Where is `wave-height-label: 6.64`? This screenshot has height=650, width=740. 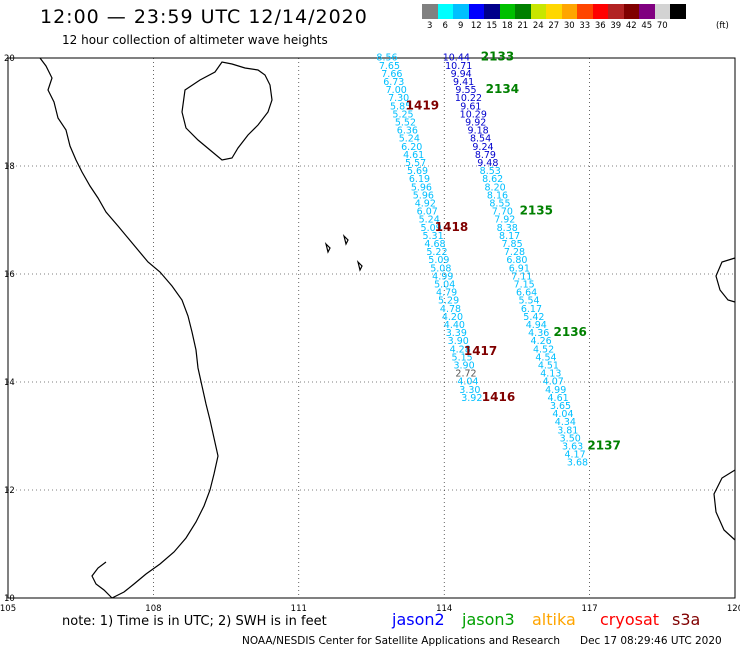 wave-height-label: 6.64 is located at coordinates (526, 293).